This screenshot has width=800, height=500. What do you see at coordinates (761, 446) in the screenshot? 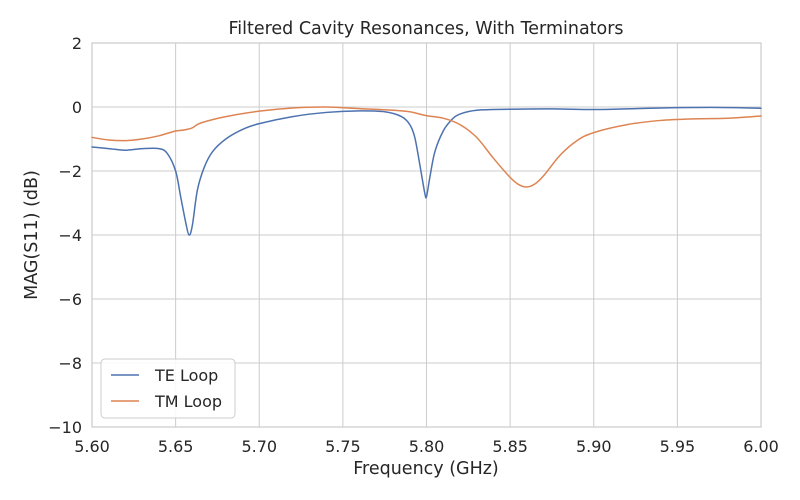
I see `x-tick-label: 6.00` at bounding box center [761, 446].